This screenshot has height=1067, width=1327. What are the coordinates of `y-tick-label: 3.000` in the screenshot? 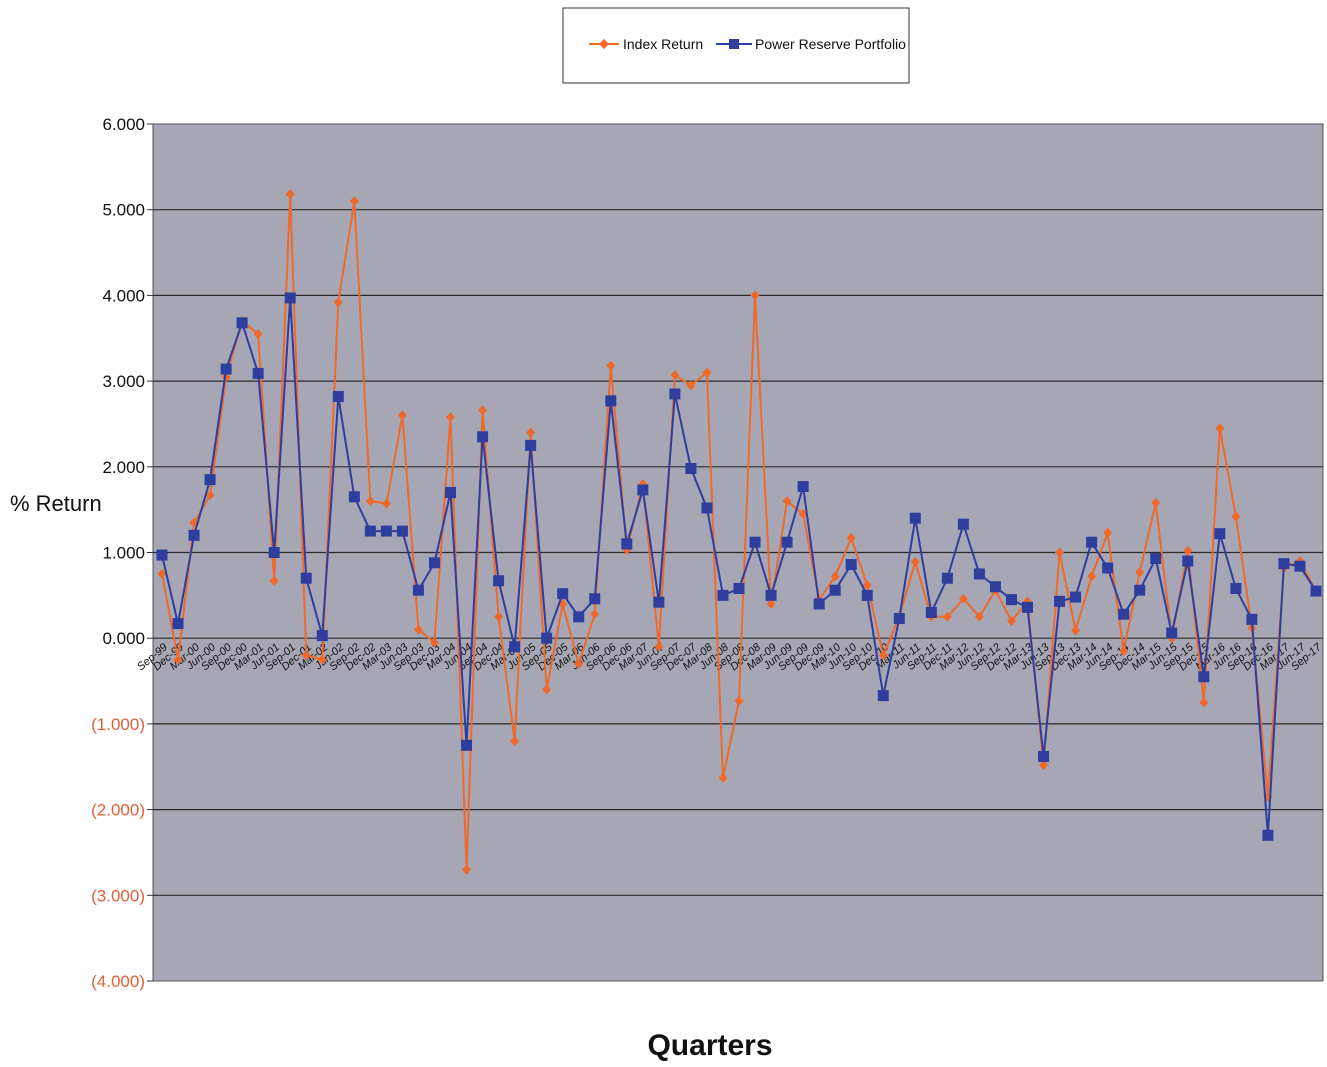 It's located at (123, 381).